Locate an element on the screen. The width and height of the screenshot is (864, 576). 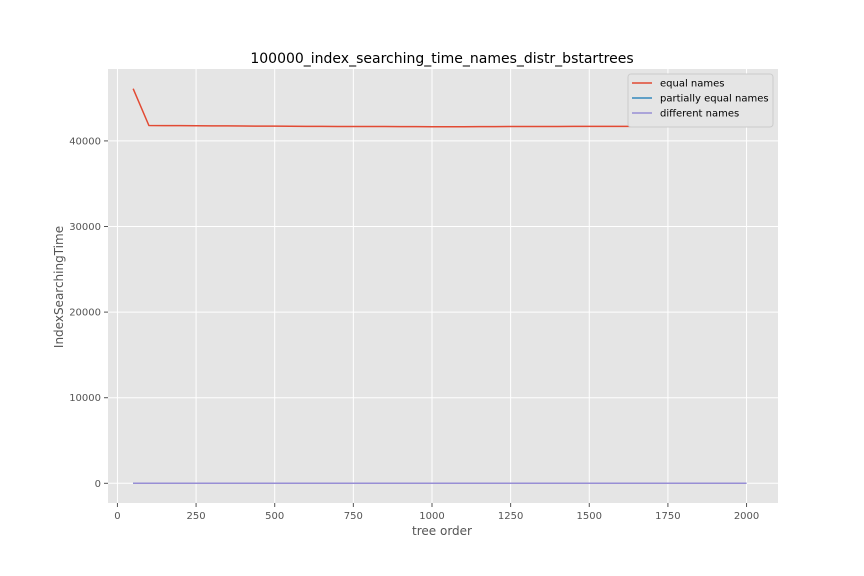
legend-entry-label: equal names is located at coordinates (692, 84).